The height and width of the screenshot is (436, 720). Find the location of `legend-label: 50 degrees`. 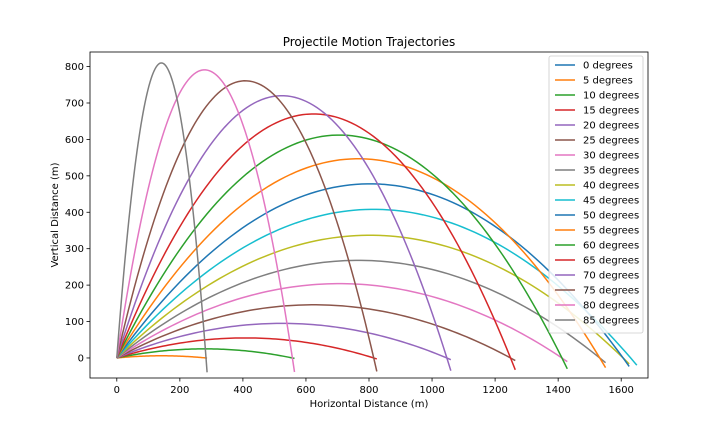

legend-label: 50 degrees is located at coordinates (611, 216).